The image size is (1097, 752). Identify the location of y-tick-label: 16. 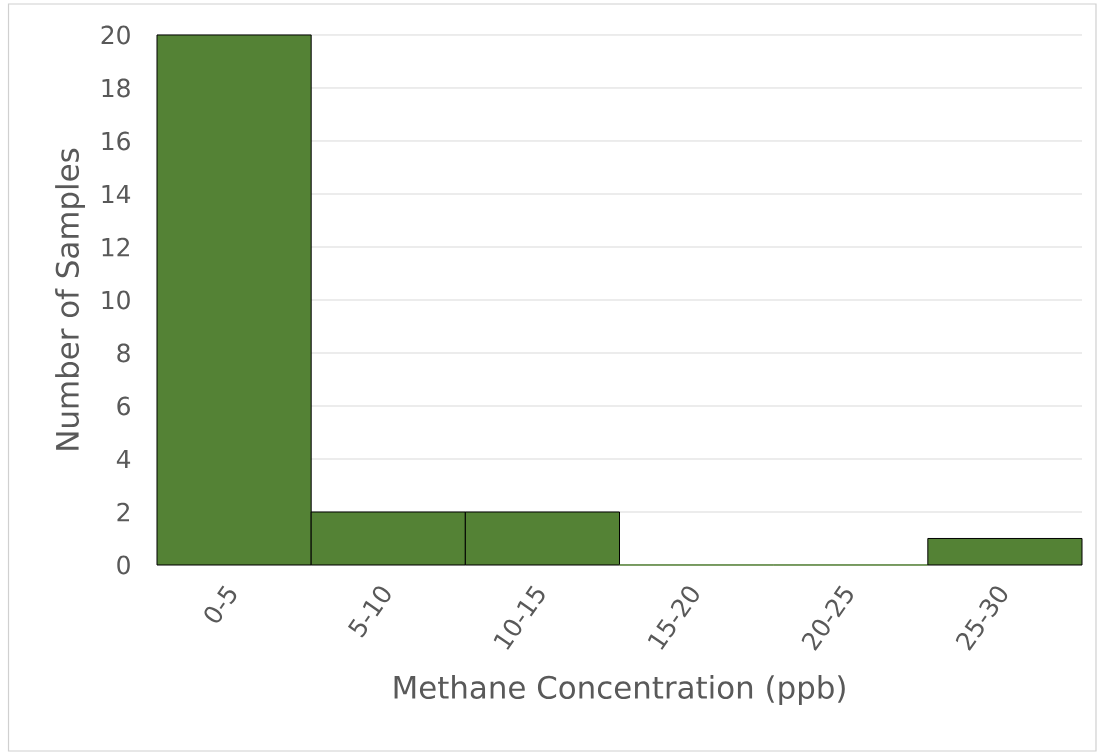
(116, 141).